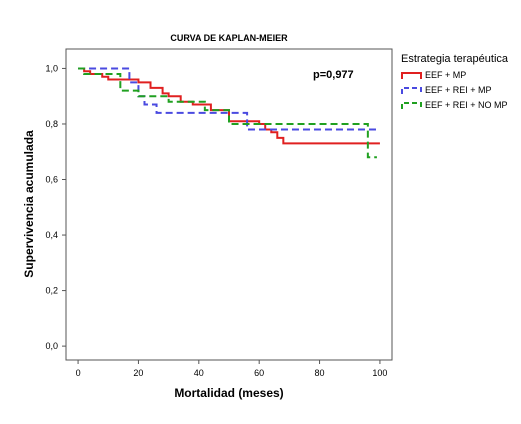 The height and width of the screenshot is (424, 521). I want to click on legend-label-2: EEF + REI + MP, so click(458, 90).